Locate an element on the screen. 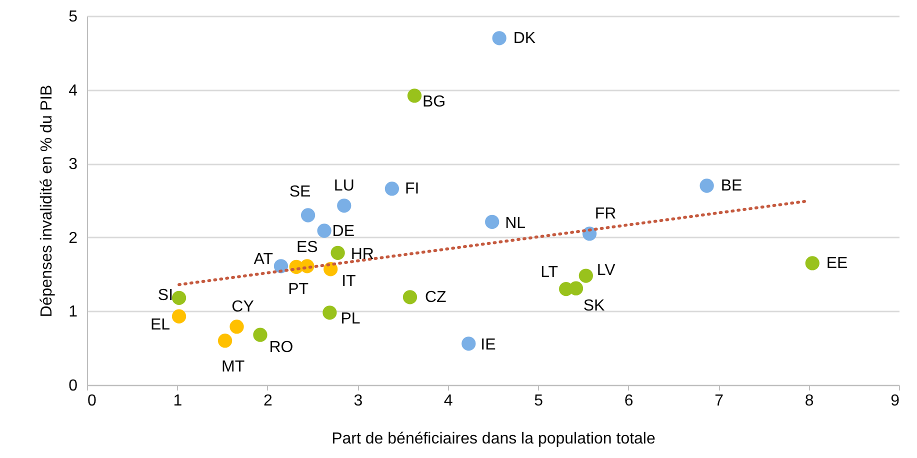 The image size is (917, 458). annotation: IT is located at coordinates (349, 281).